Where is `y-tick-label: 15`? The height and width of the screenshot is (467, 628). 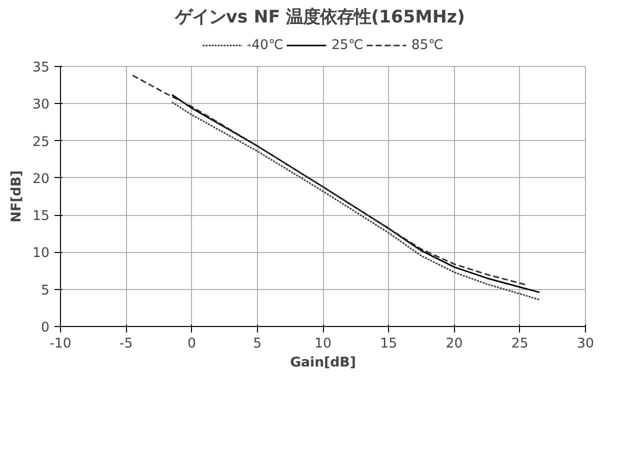
y-tick-label: 15 is located at coordinates (41, 216).